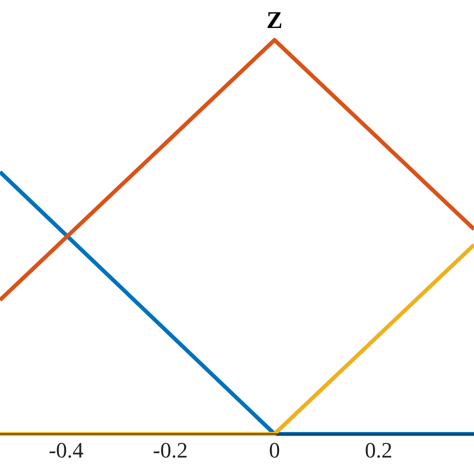 The width and height of the screenshot is (474, 474). I want to click on x-tick-label: -0.4, so click(66, 450).